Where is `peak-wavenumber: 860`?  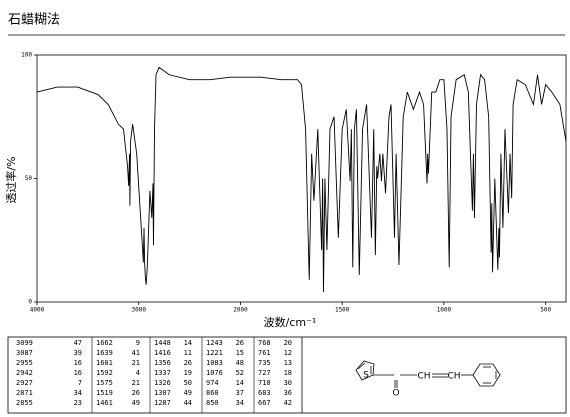
peak-wavenumber: 860 is located at coordinates (212, 393).